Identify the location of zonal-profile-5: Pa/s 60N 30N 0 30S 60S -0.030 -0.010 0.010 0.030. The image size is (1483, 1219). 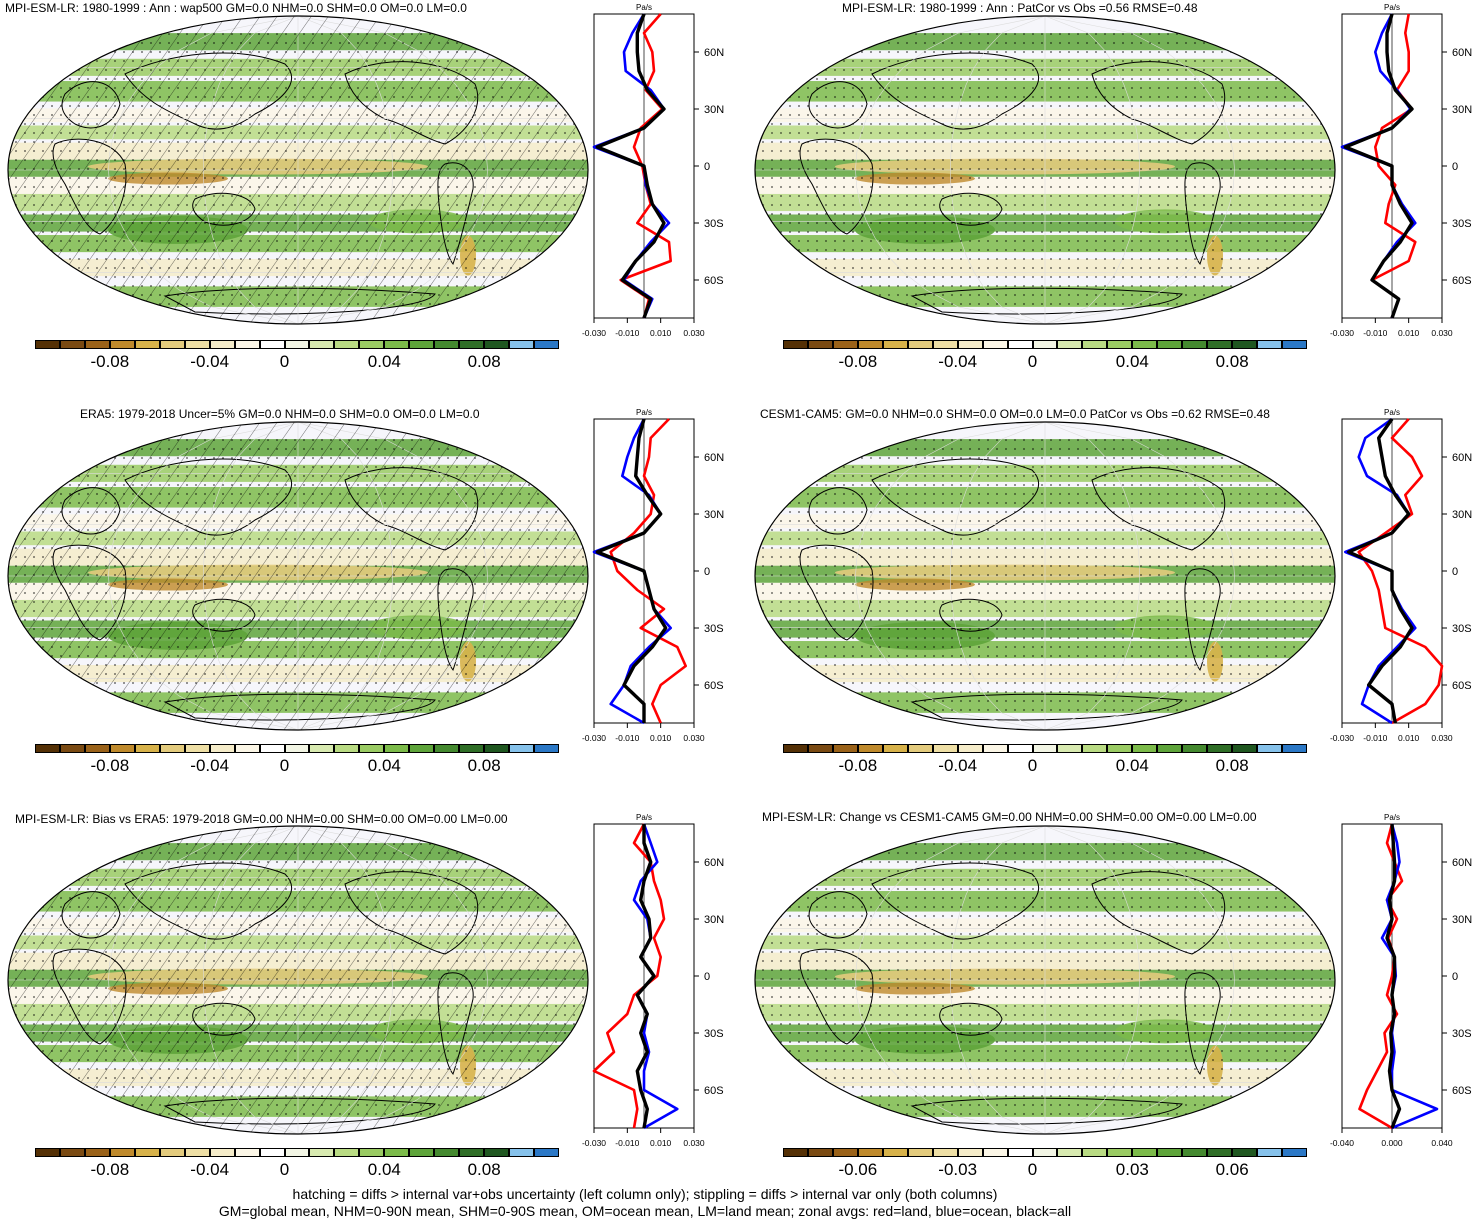
(653, 980).